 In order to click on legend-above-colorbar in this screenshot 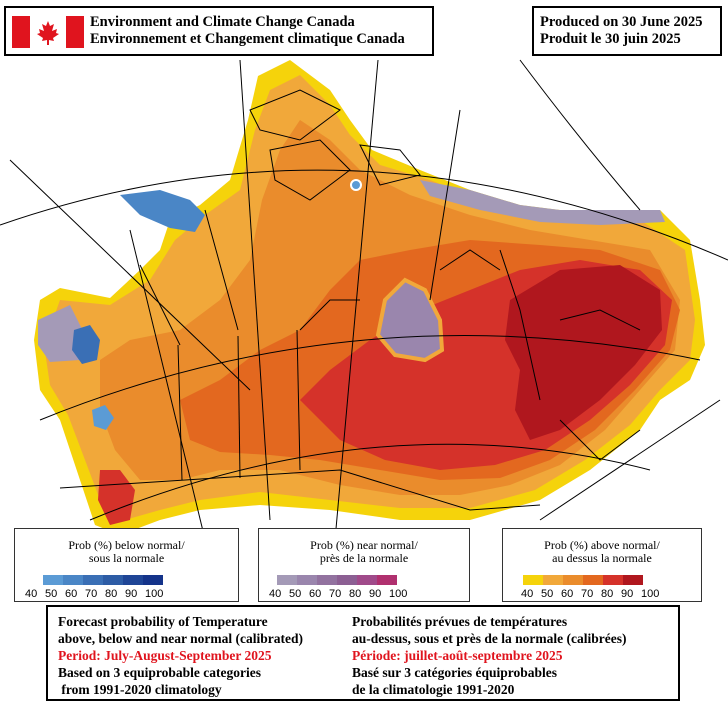, I will do `click(583, 580)`.